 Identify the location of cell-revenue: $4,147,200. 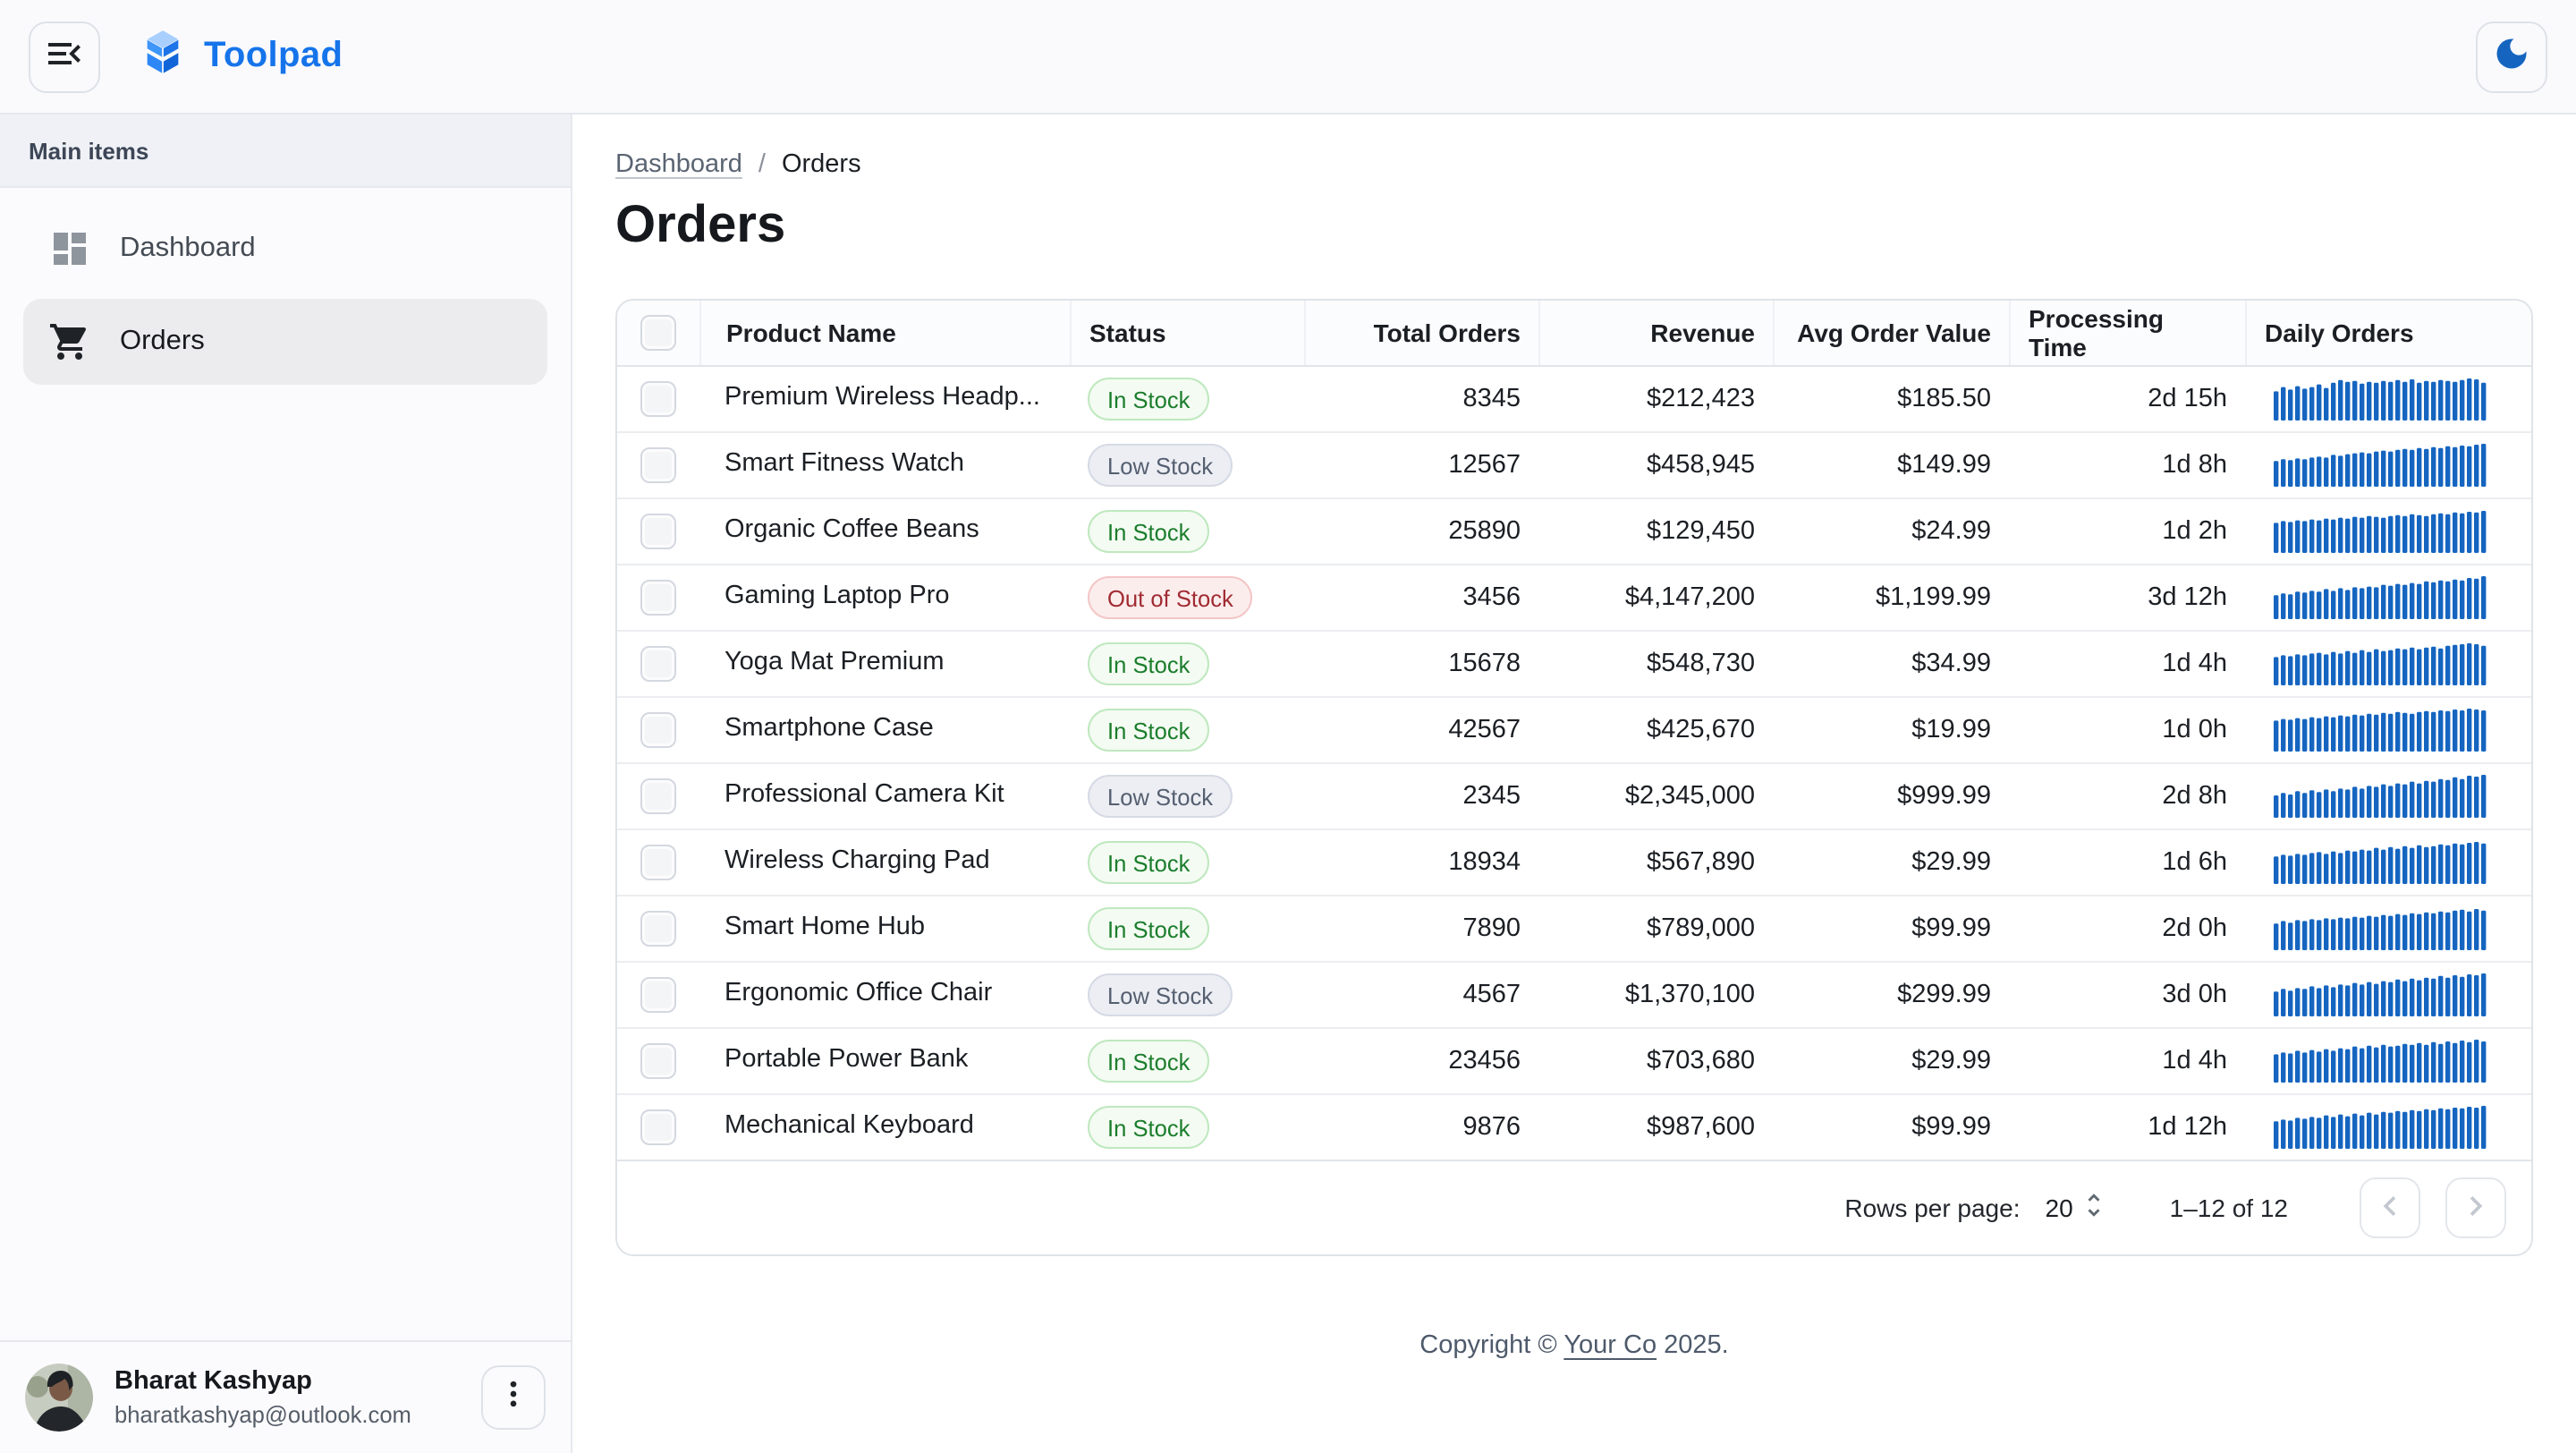
(1689, 597).